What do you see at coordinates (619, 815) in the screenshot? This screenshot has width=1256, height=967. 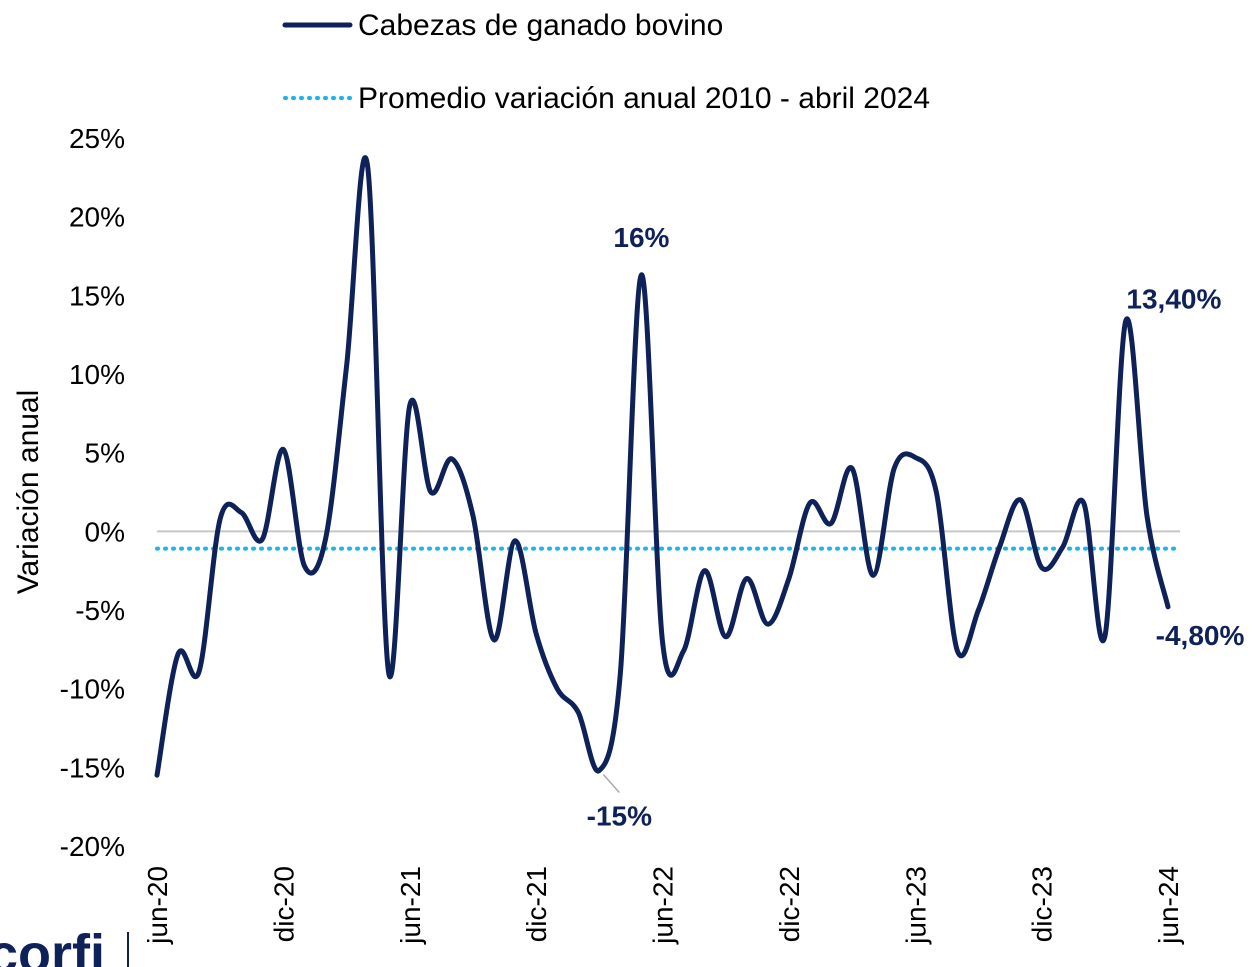 I see `data-label: -15%` at bounding box center [619, 815].